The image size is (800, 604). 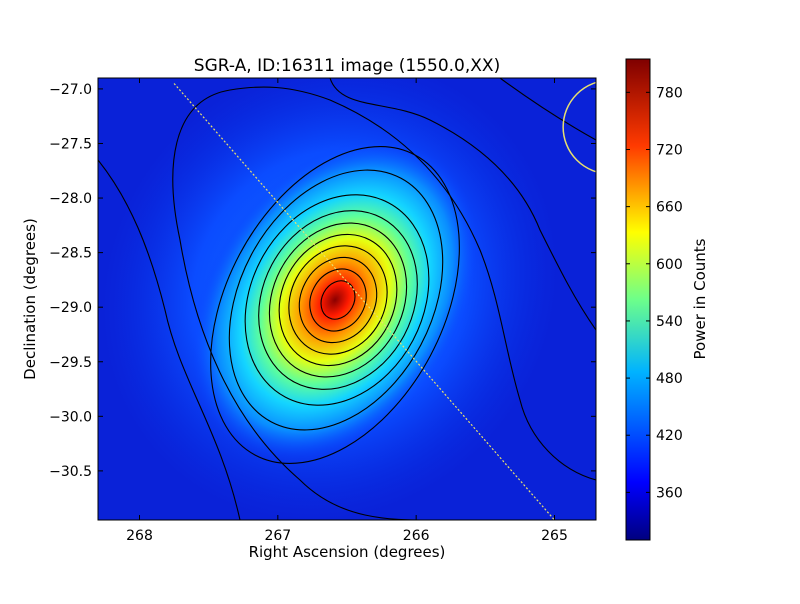 I want to click on y-tick-label: −28.0, so click(x=70, y=199).